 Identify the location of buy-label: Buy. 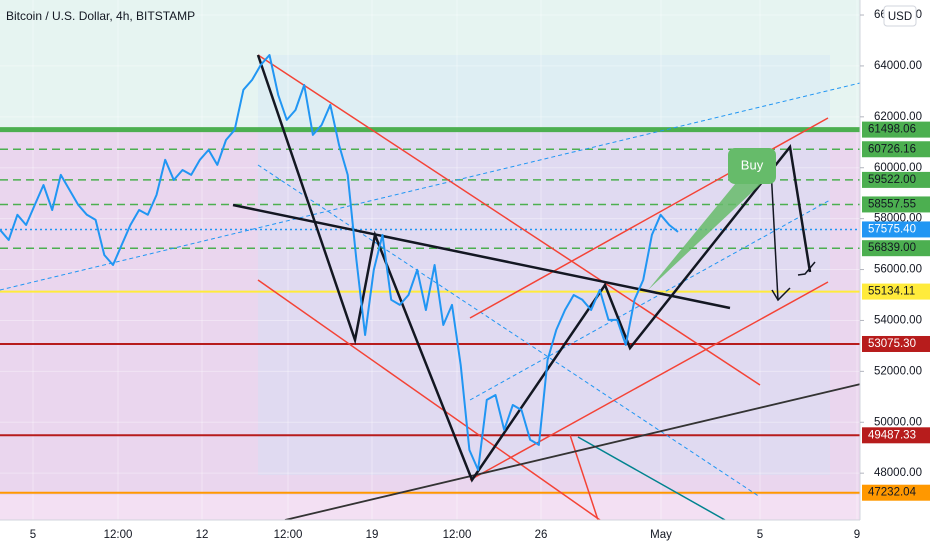
(752, 164).